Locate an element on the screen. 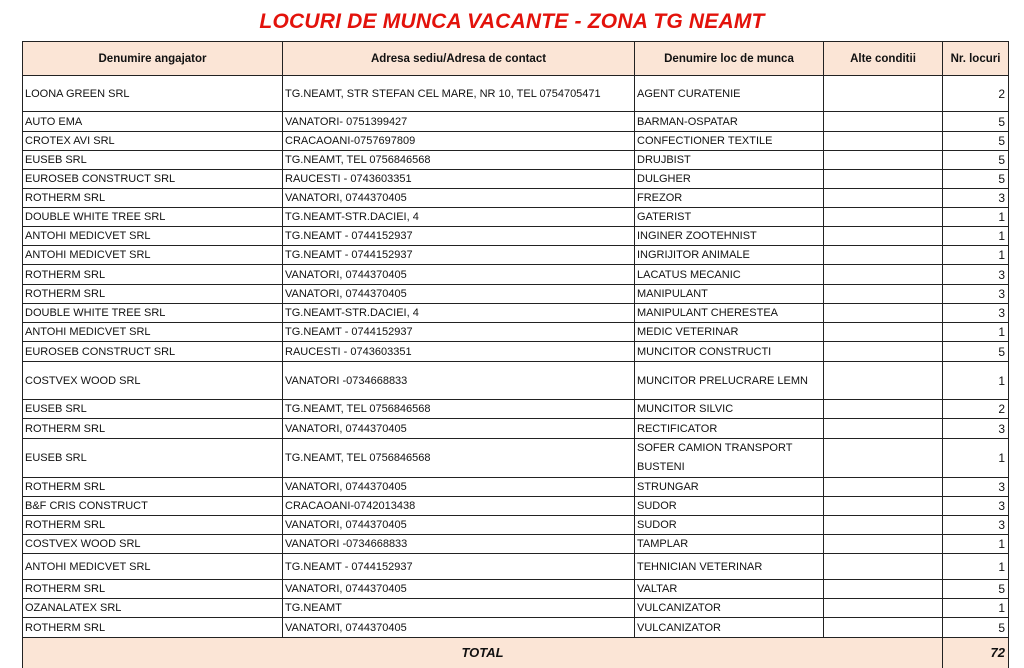  cell-job: TEHNICIAN VETERINAR is located at coordinates (729, 567).